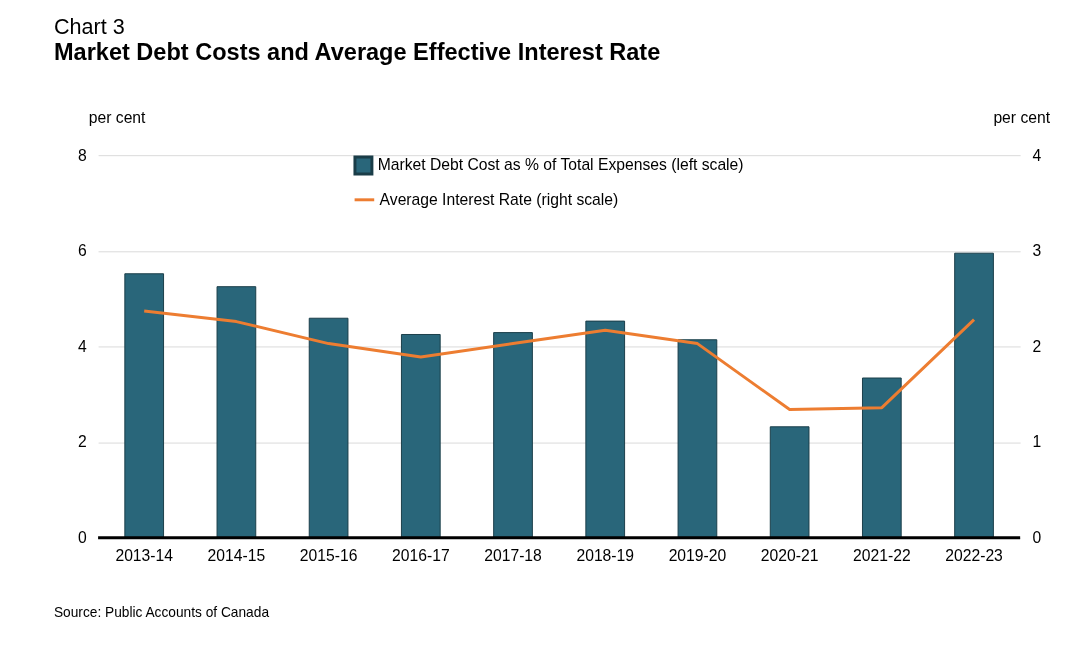 The height and width of the screenshot is (667, 1079). What do you see at coordinates (357, 52) in the screenshot?
I see `chart-title: Market Debt Costs and Average Effective Interest Rate` at bounding box center [357, 52].